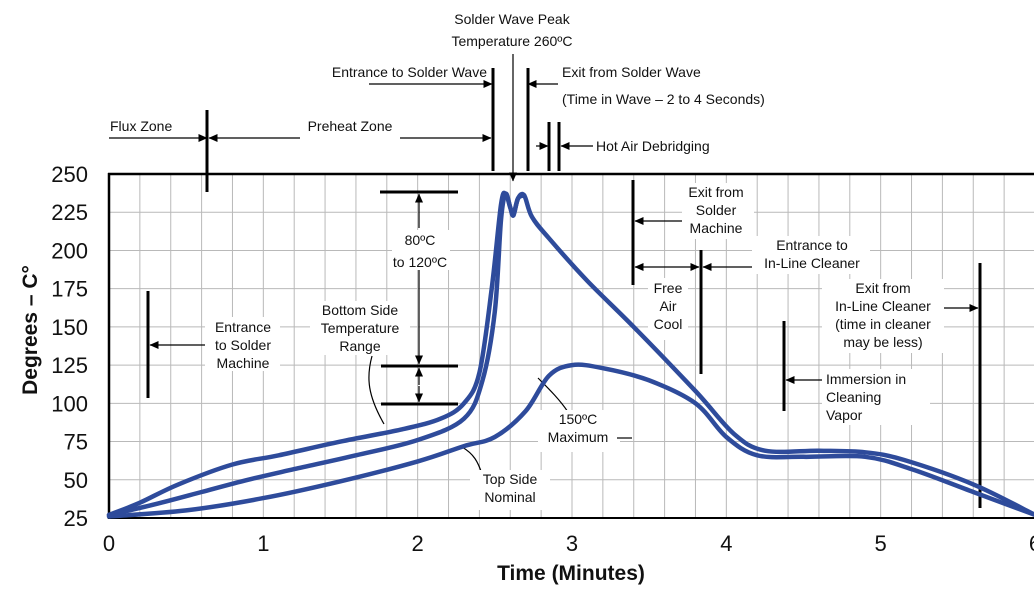 Image resolution: width=1034 pixels, height=590 pixels. Describe the element at coordinates (668, 288) in the screenshot. I see `free-air-label-1: Free` at that location.